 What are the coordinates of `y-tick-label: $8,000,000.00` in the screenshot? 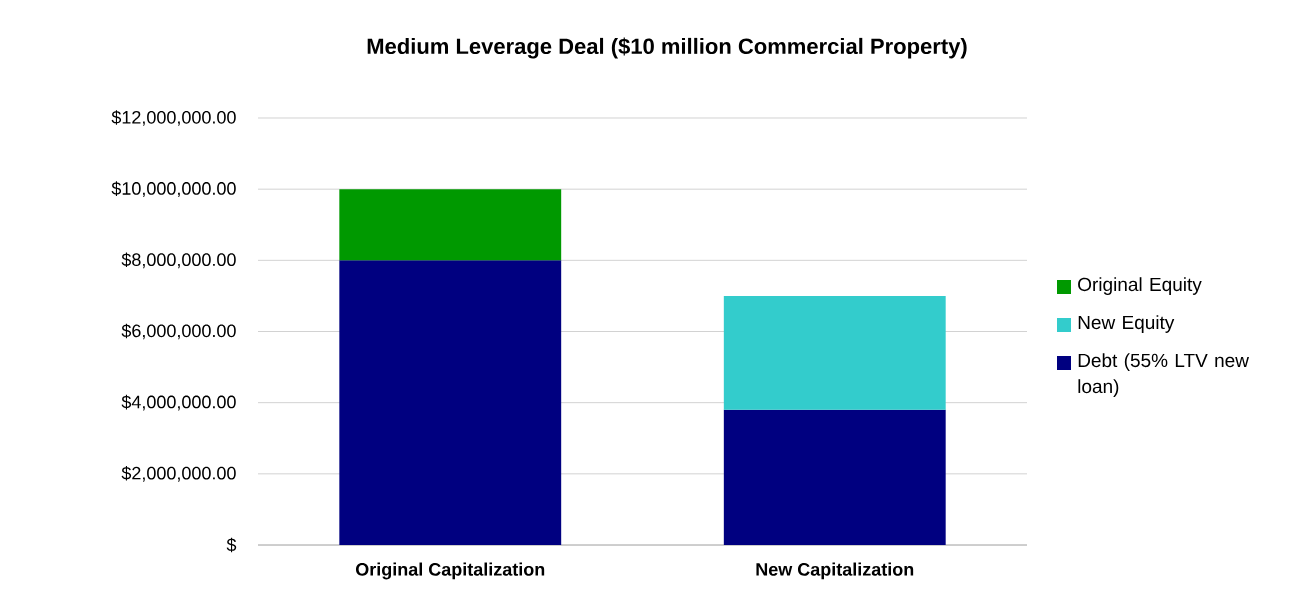 It's located at (178, 260).